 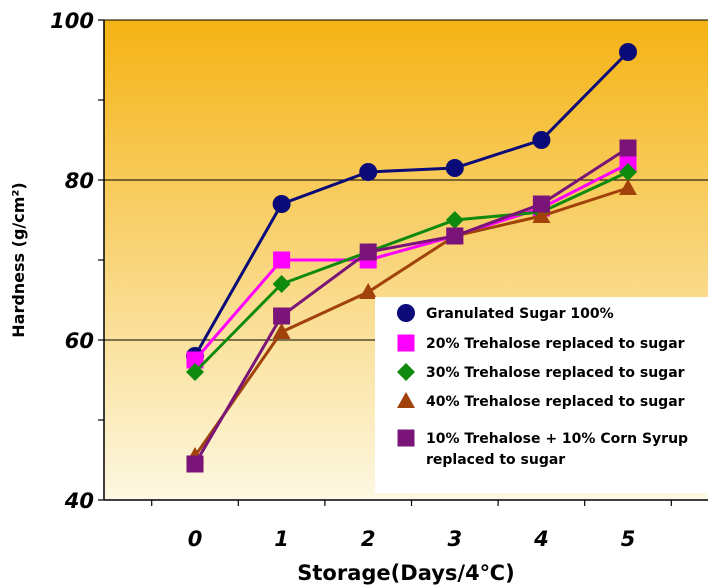 I want to click on x-tick-label: 2, so click(x=368, y=539).